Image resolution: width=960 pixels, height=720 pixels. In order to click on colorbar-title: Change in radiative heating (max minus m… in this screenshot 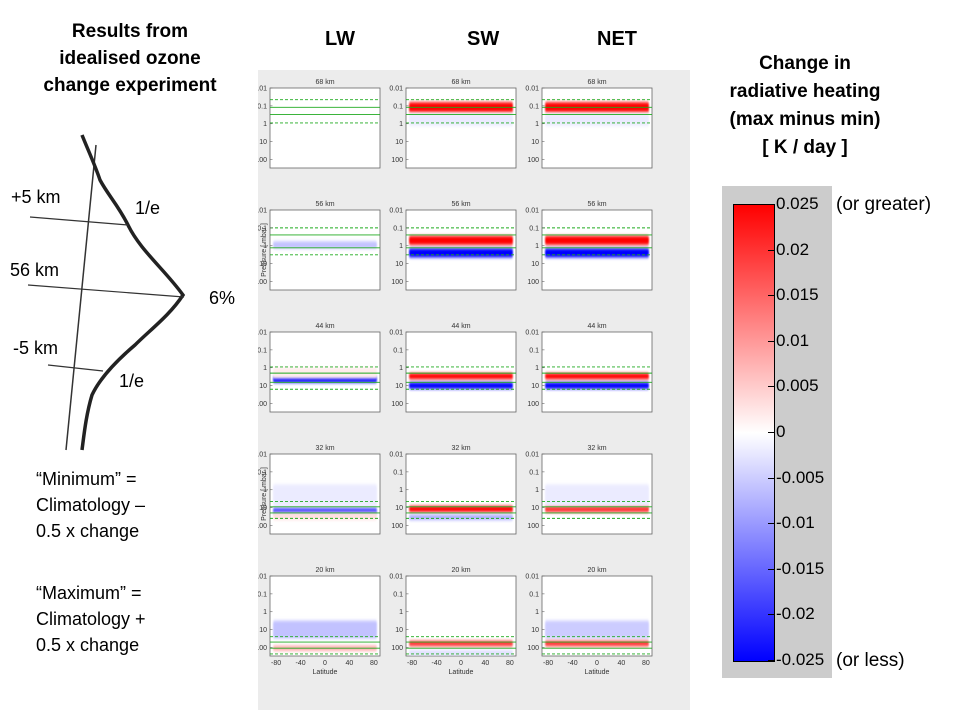, I will do `click(805, 105)`.